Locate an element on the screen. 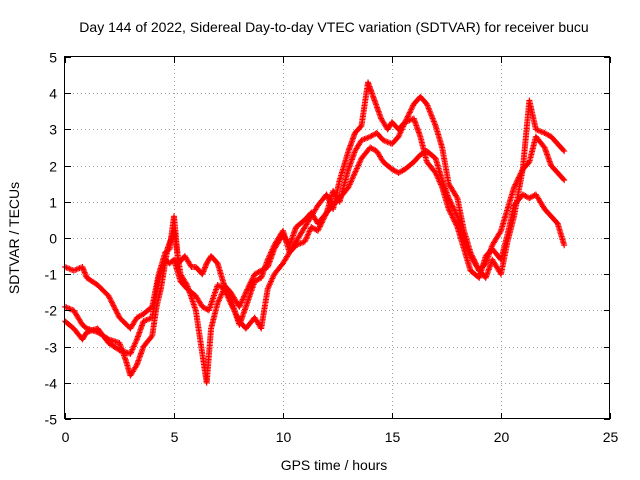 The image size is (640, 480). x-tick-label: 0 is located at coordinates (66, 437).